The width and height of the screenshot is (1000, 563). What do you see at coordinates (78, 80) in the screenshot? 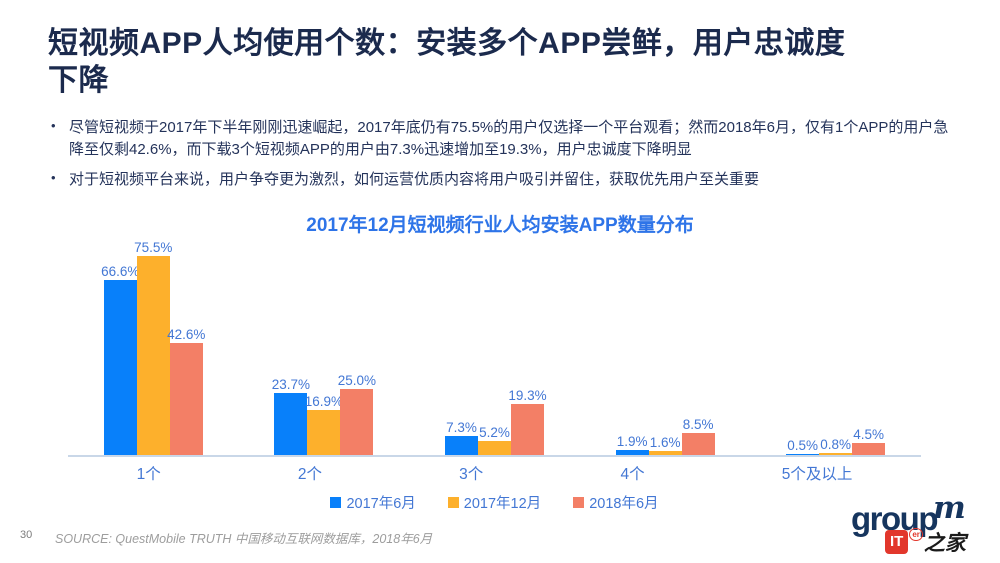
I see `page-title-line2: 下降` at bounding box center [78, 80].